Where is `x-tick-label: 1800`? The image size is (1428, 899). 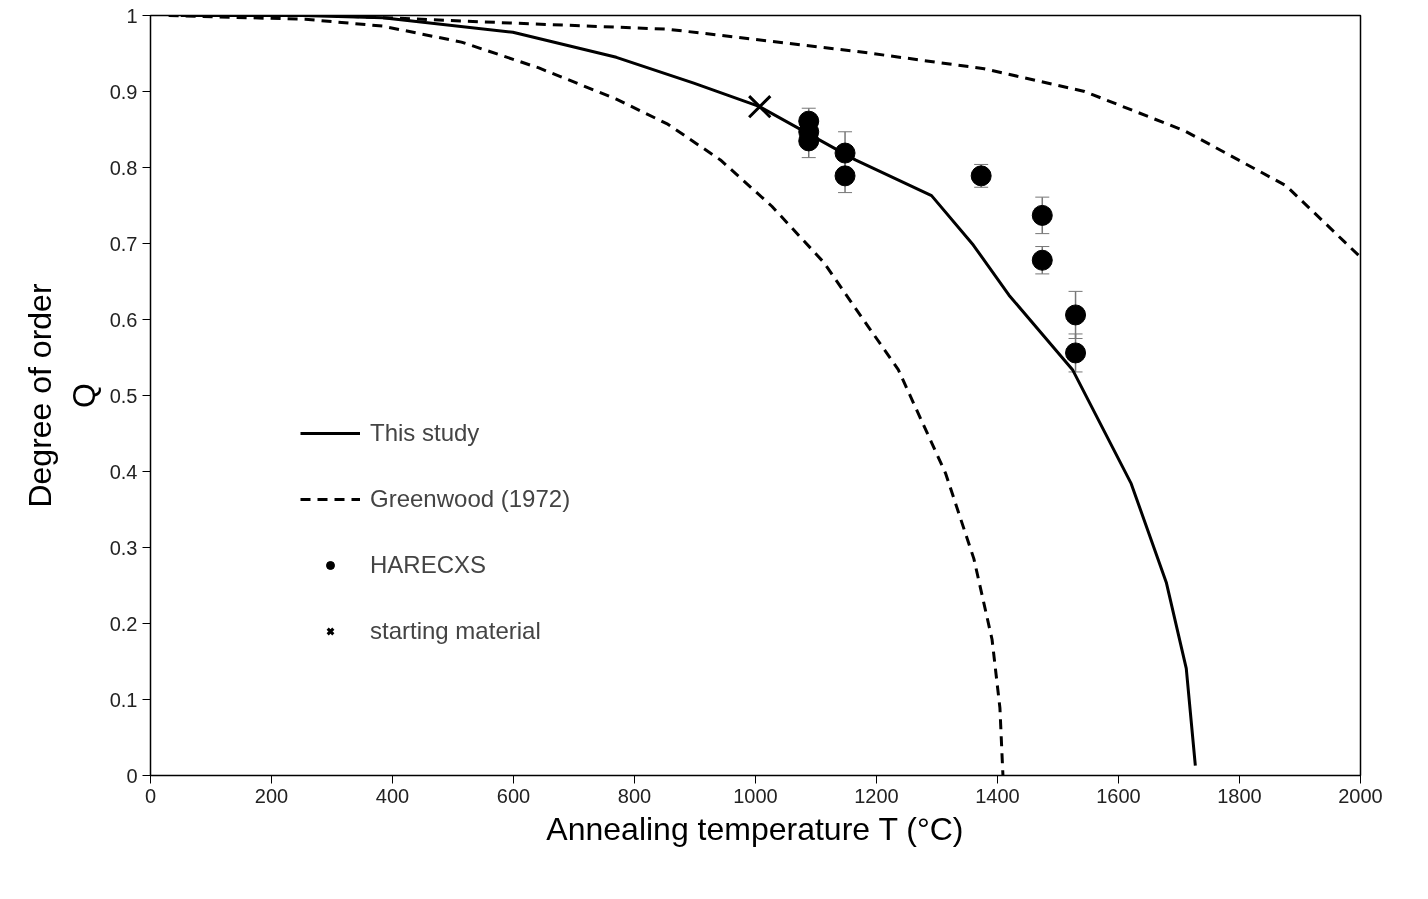 x-tick-label: 1800 is located at coordinates (1239, 795).